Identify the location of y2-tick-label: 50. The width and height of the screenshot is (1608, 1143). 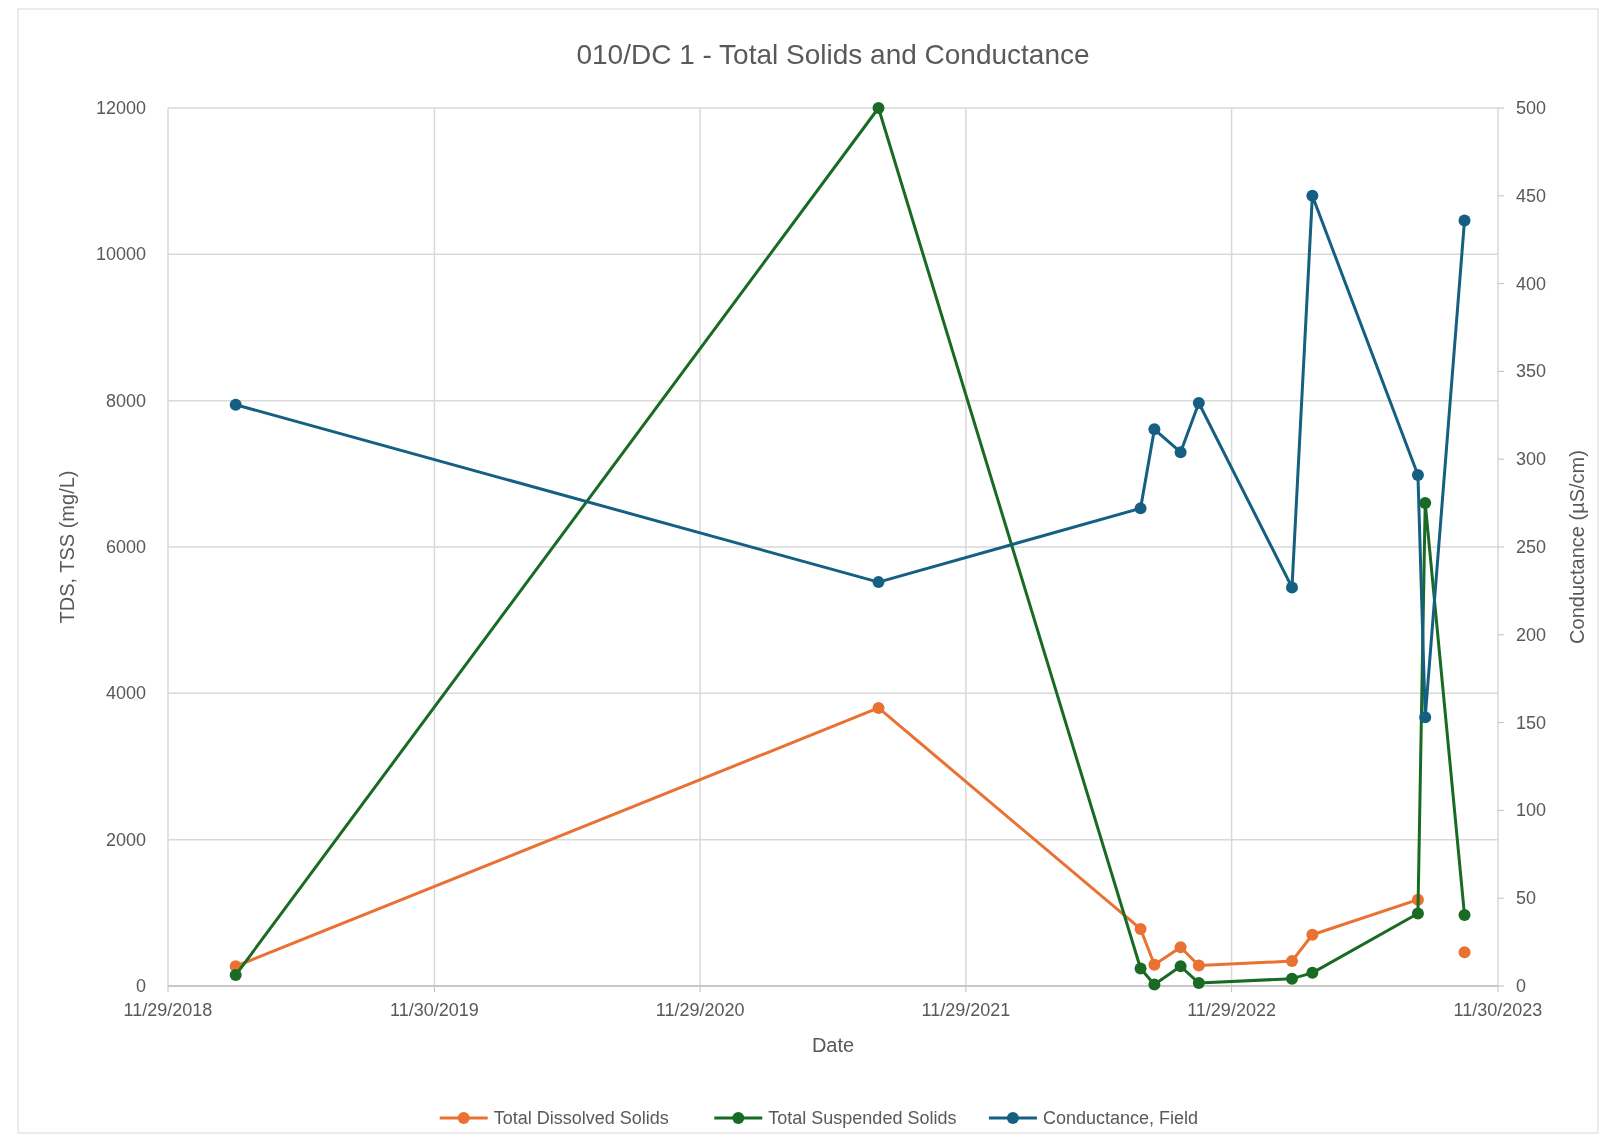
(1526, 898).